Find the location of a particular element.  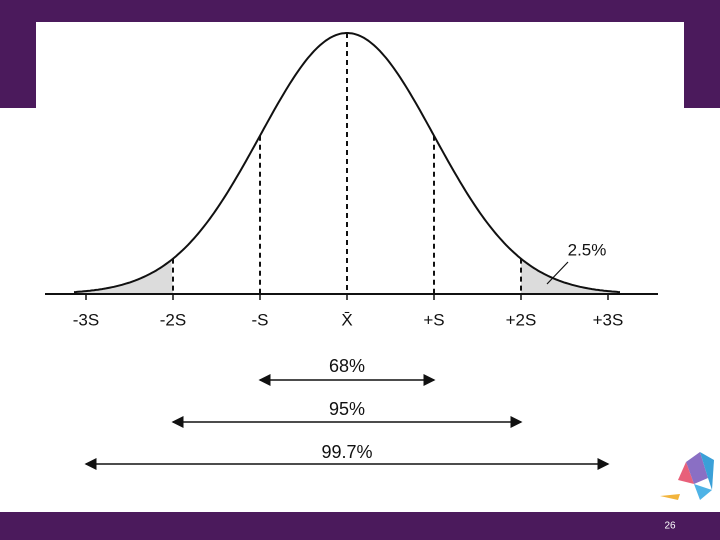

range-label: 68% is located at coordinates (347, 366).